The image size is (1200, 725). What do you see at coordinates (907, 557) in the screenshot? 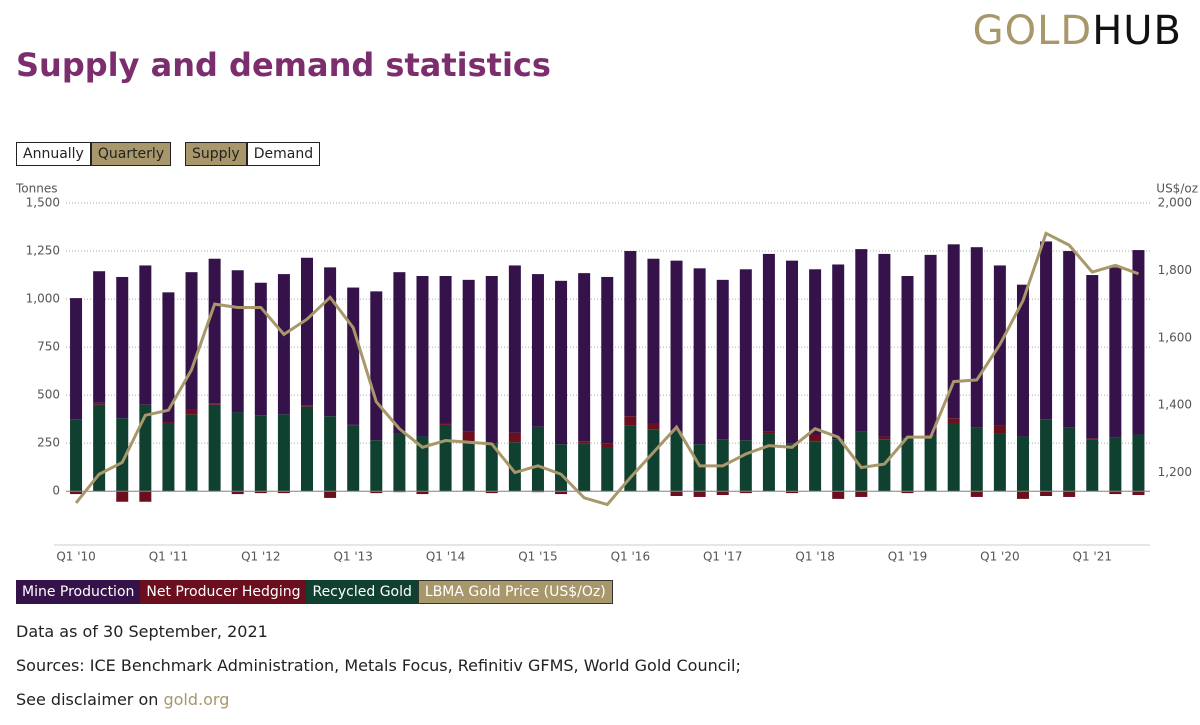
I see `x-tick-label: Q1 '19` at bounding box center [907, 557].